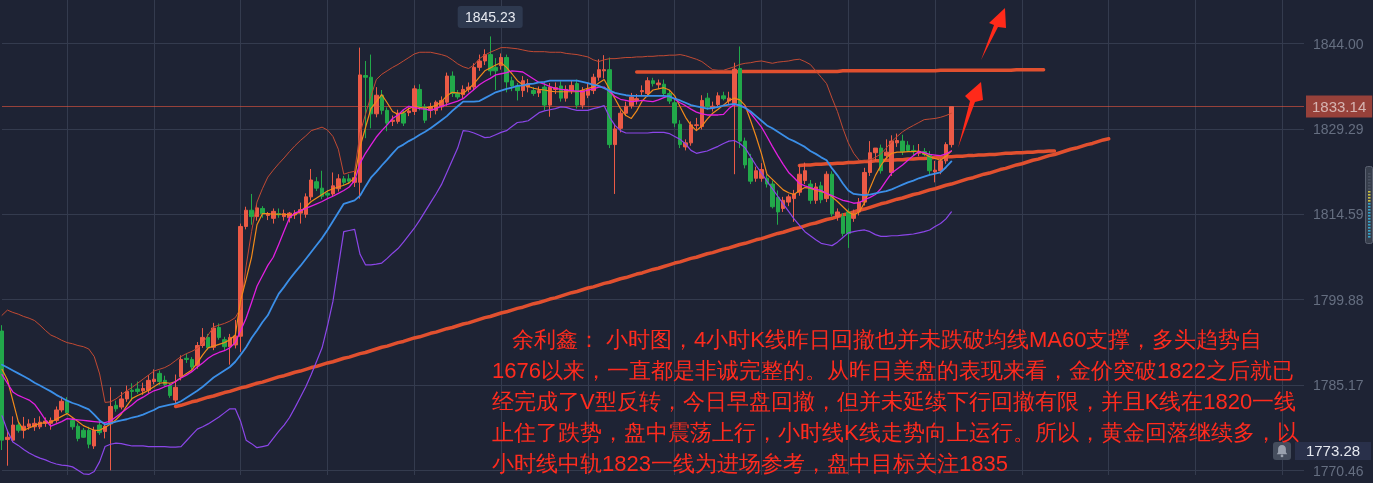  I want to click on y-tick-label: 1770.46, so click(1338, 470).